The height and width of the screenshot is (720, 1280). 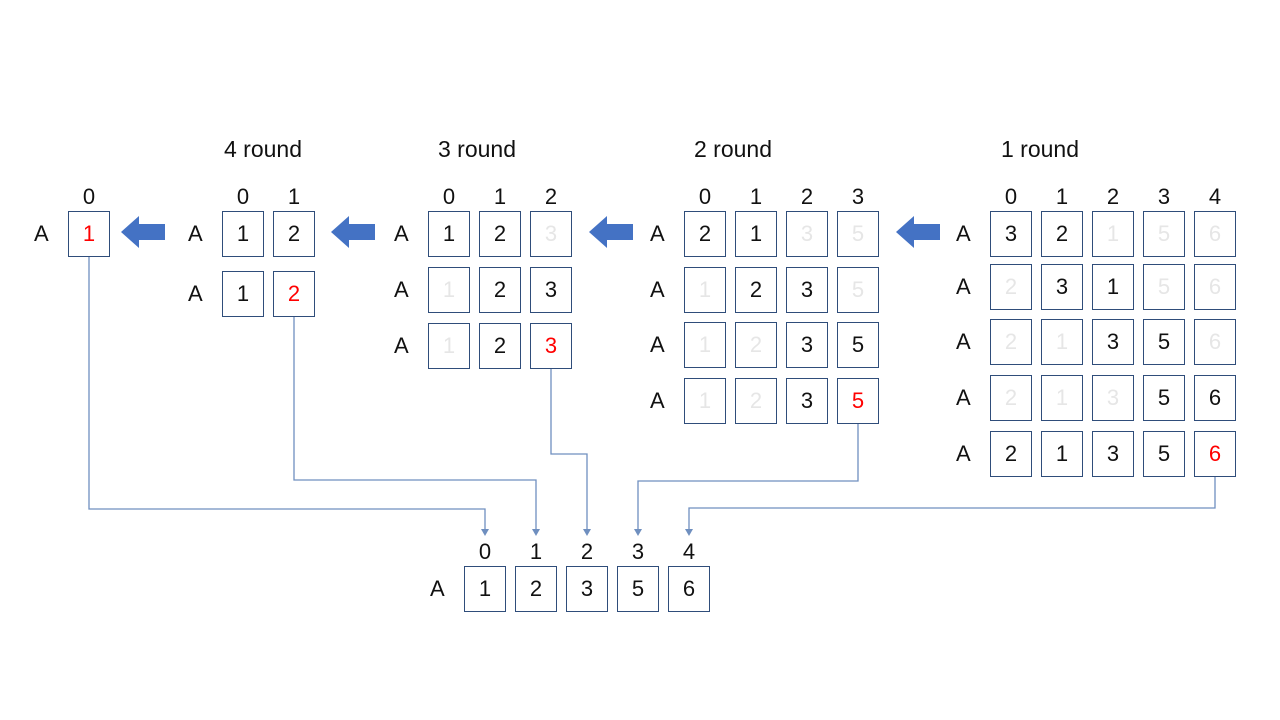 I want to click on connector-r2, so click(x=748, y=477).